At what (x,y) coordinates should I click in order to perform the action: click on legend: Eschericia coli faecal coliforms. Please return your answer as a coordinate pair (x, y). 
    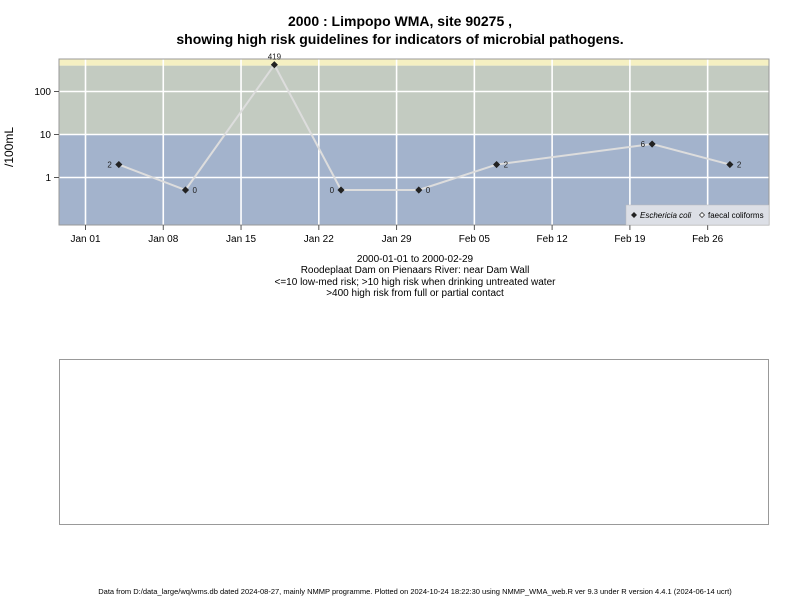
    Looking at the image, I should click on (697, 215).